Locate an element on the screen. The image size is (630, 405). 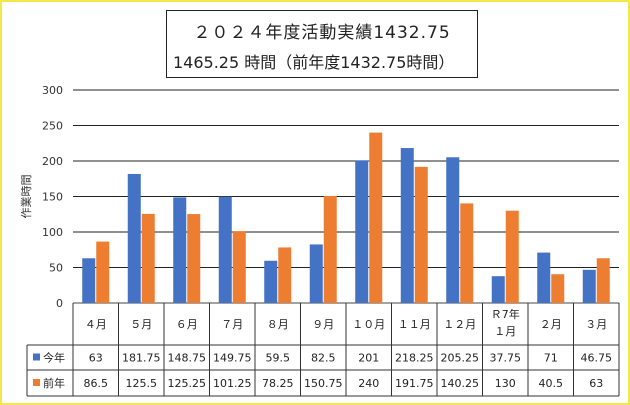
data-label: 201 is located at coordinates (368, 358).